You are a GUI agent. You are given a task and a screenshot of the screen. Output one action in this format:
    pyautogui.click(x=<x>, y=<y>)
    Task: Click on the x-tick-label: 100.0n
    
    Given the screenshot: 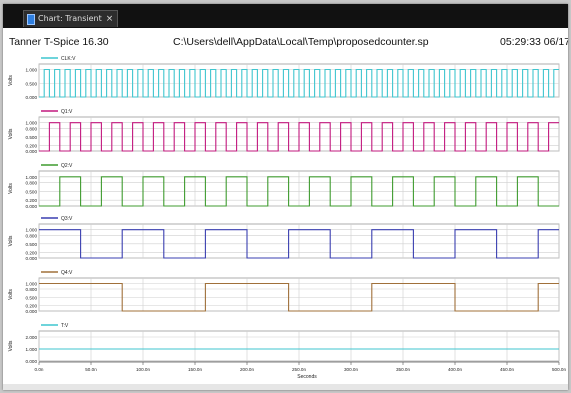 What is the action you would take?
    pyautogui.click(x=143, y=369)
    